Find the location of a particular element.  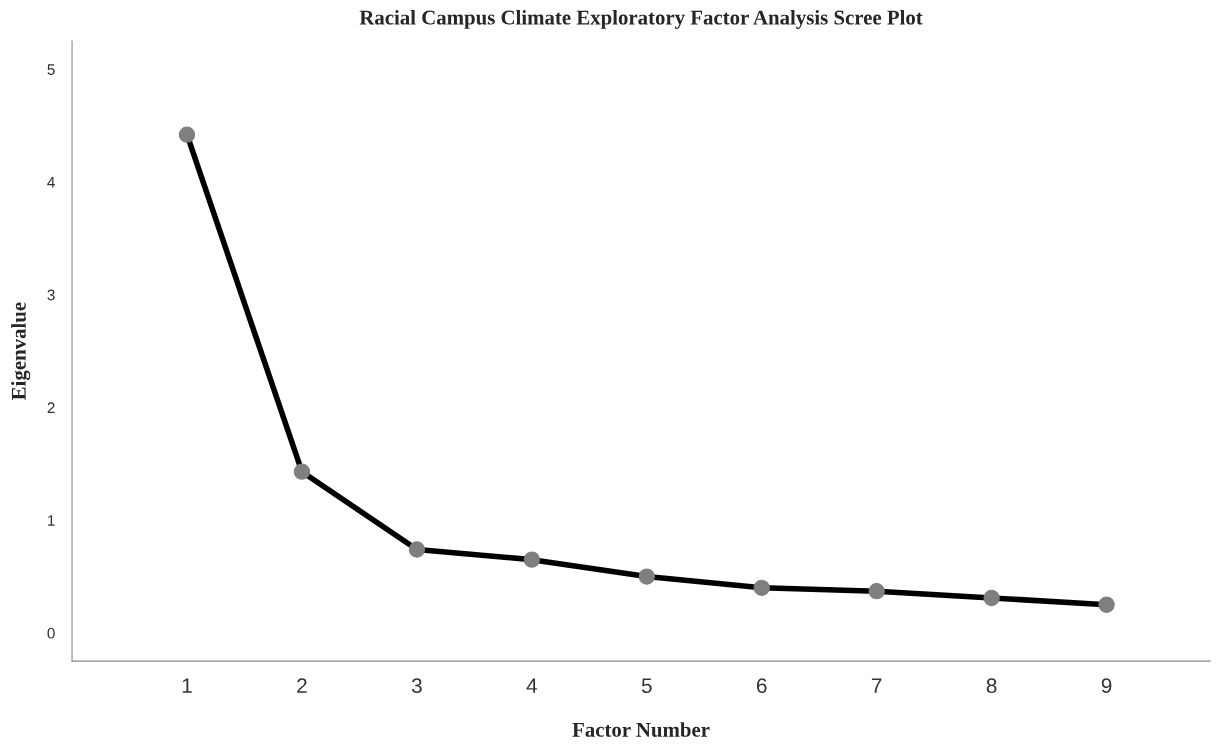

y-tick-label: 4 is located at coordinates (51, 182).